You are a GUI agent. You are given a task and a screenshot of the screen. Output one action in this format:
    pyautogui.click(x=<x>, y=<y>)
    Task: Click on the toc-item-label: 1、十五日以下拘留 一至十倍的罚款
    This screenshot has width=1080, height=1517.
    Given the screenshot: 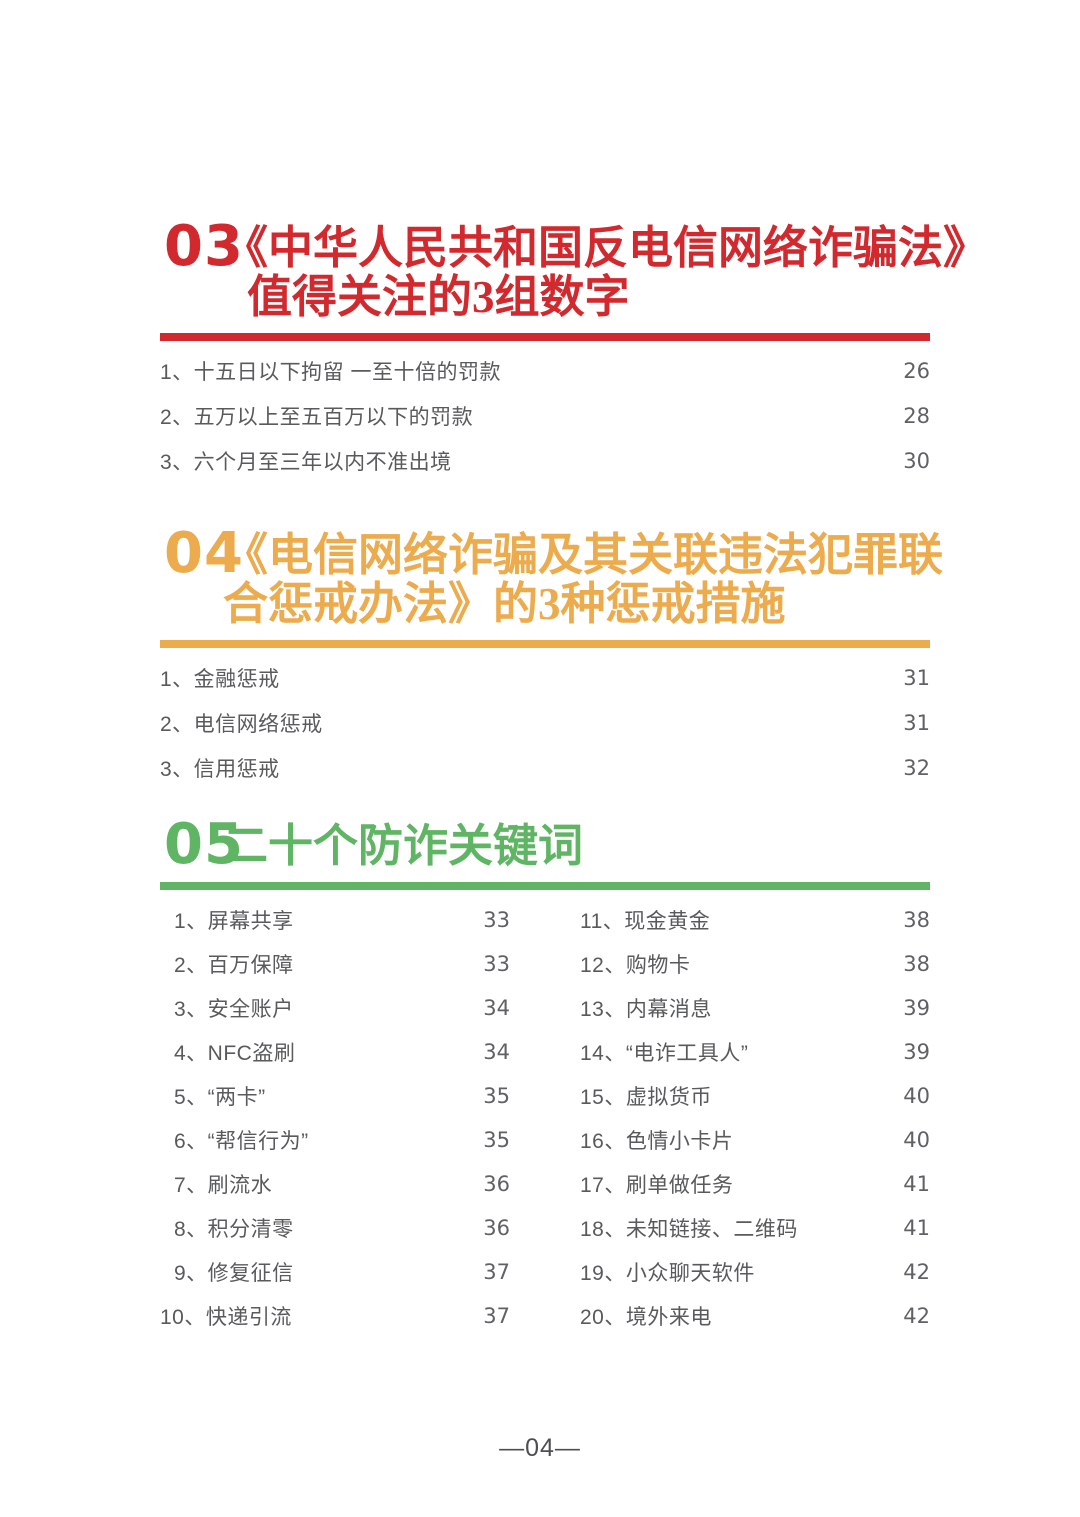 What is the action you would take?
    pyautogui.click(x=331, y=372)
    